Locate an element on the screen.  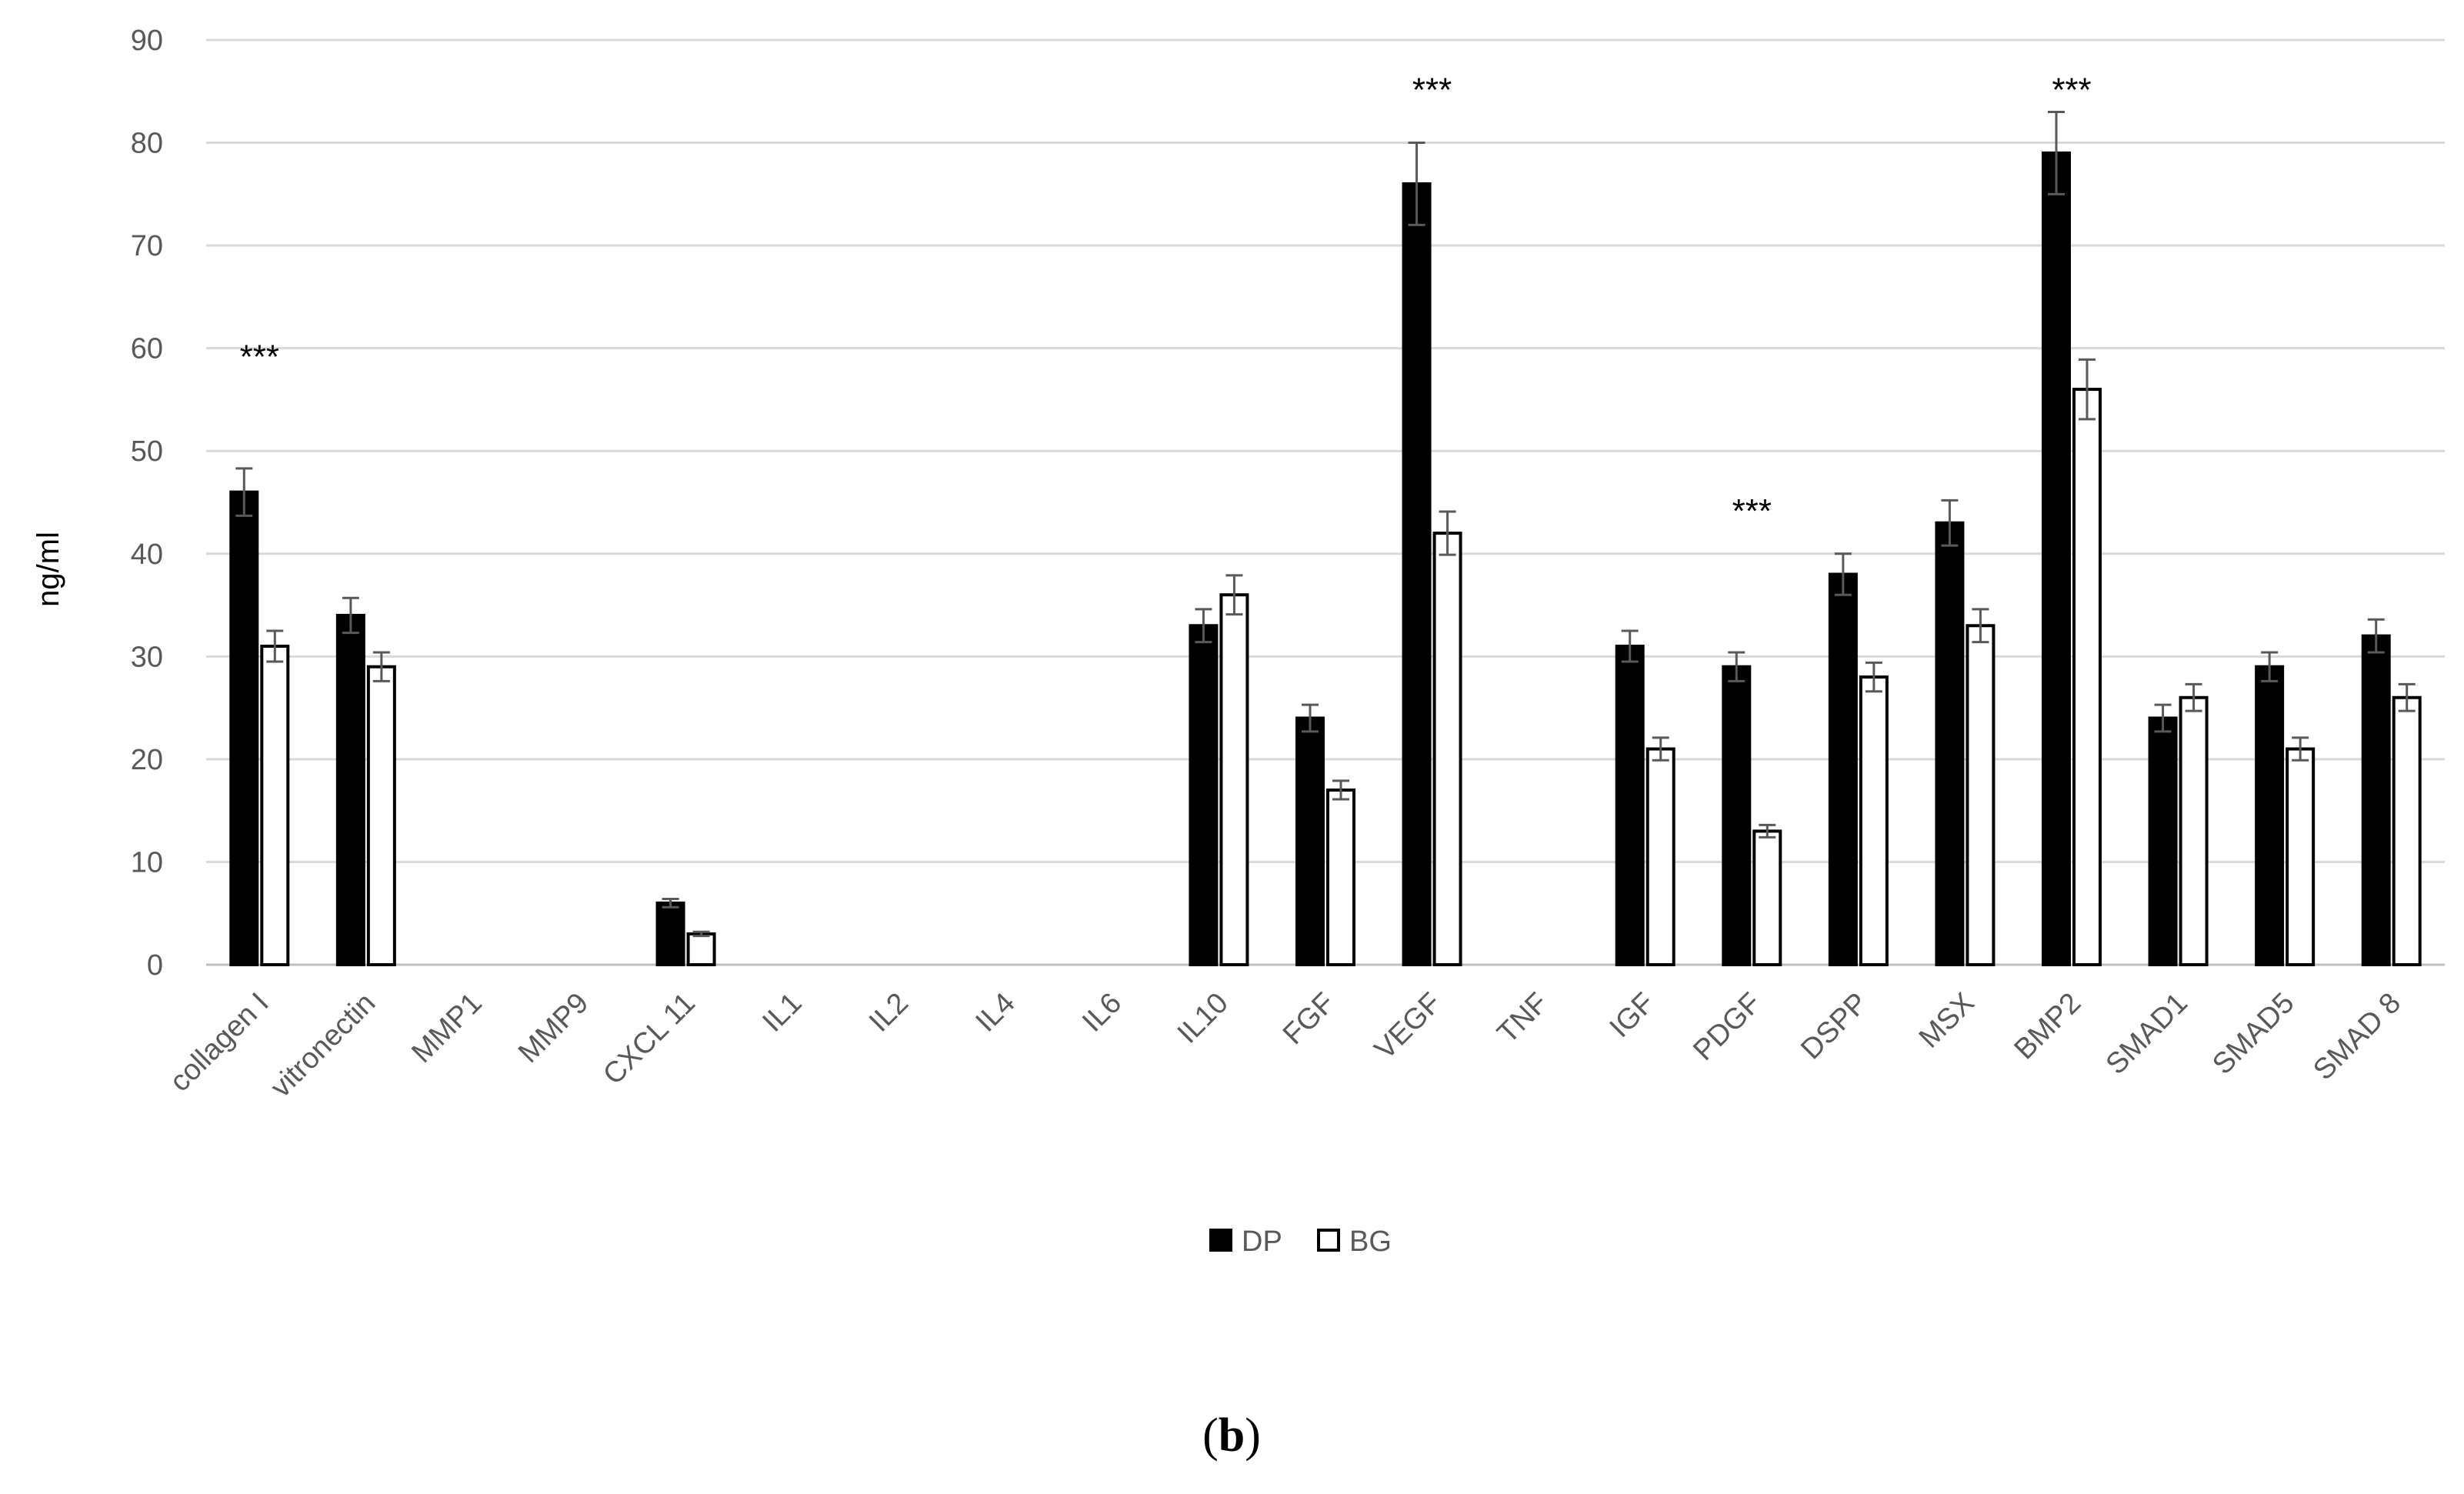
x-tick-label: CXCL 11 is located at coordinates (650, 1039).